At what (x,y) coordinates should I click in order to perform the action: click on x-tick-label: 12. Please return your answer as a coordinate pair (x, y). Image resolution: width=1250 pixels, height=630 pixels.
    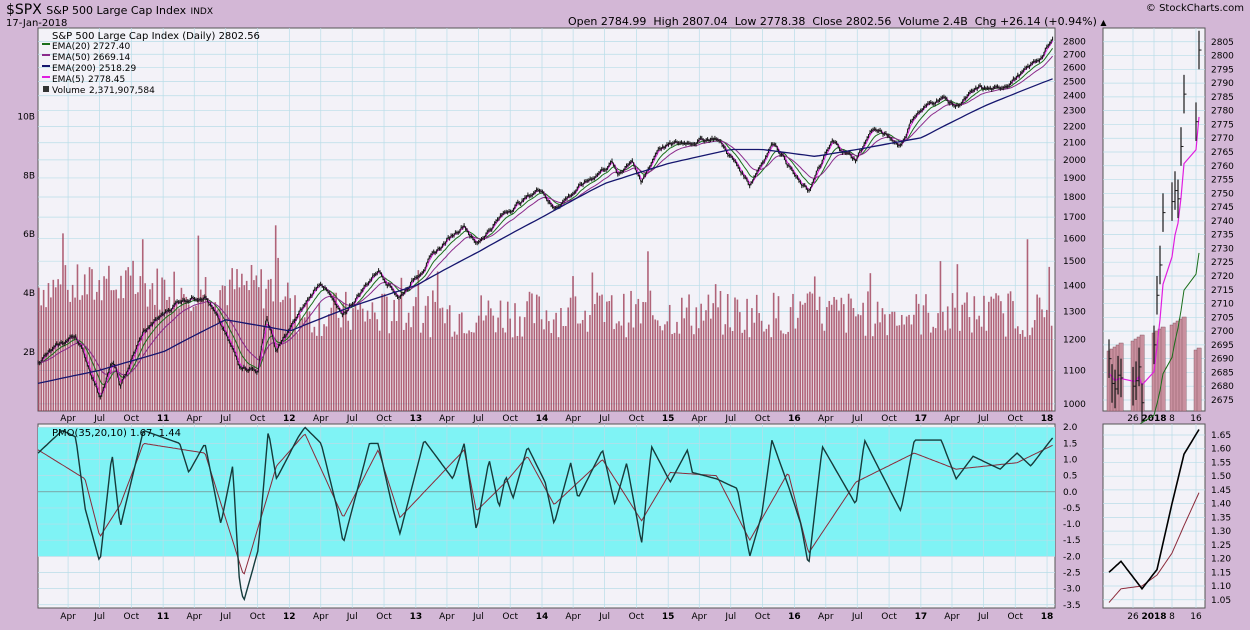
    Looking at the image, I should click on (289, 617).